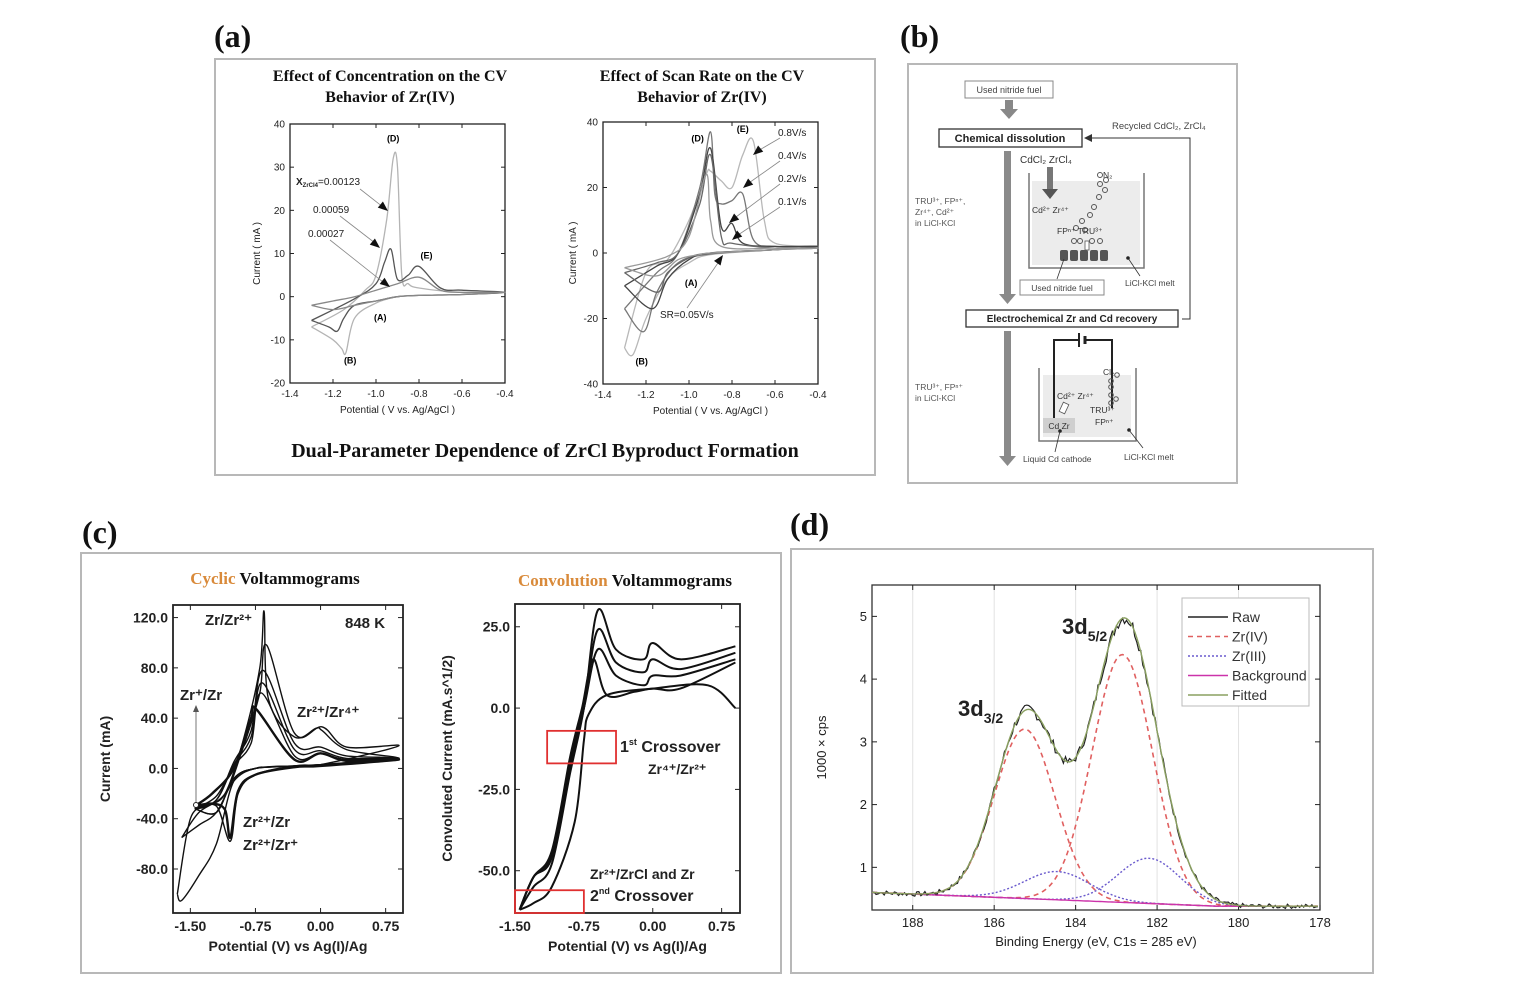  I want to click on used-fuel-label-box, so click(1062, 287).